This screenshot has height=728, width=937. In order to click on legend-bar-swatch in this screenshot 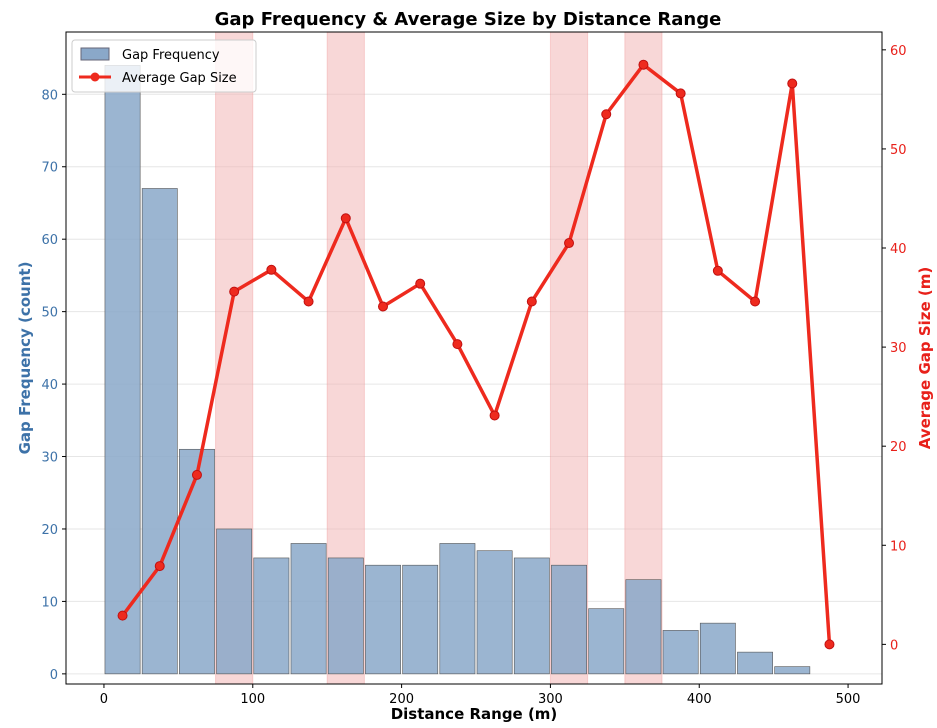, I will do `click(95, 54)`.